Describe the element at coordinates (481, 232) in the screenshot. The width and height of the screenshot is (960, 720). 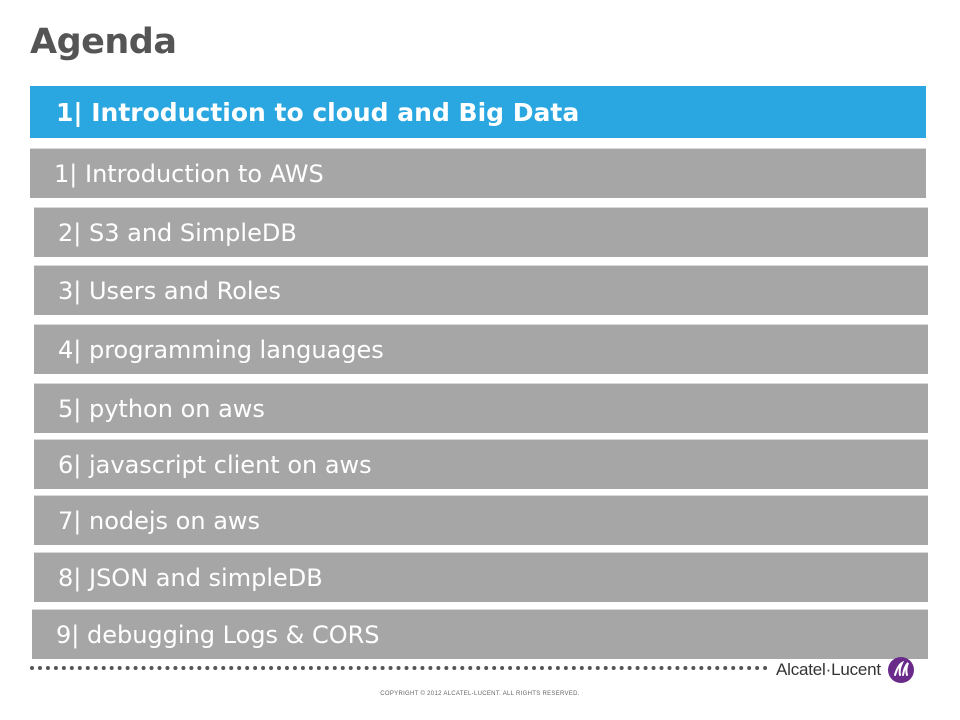
I see `agenda-item-2: 2| S3 and SimpleDB` at that location.